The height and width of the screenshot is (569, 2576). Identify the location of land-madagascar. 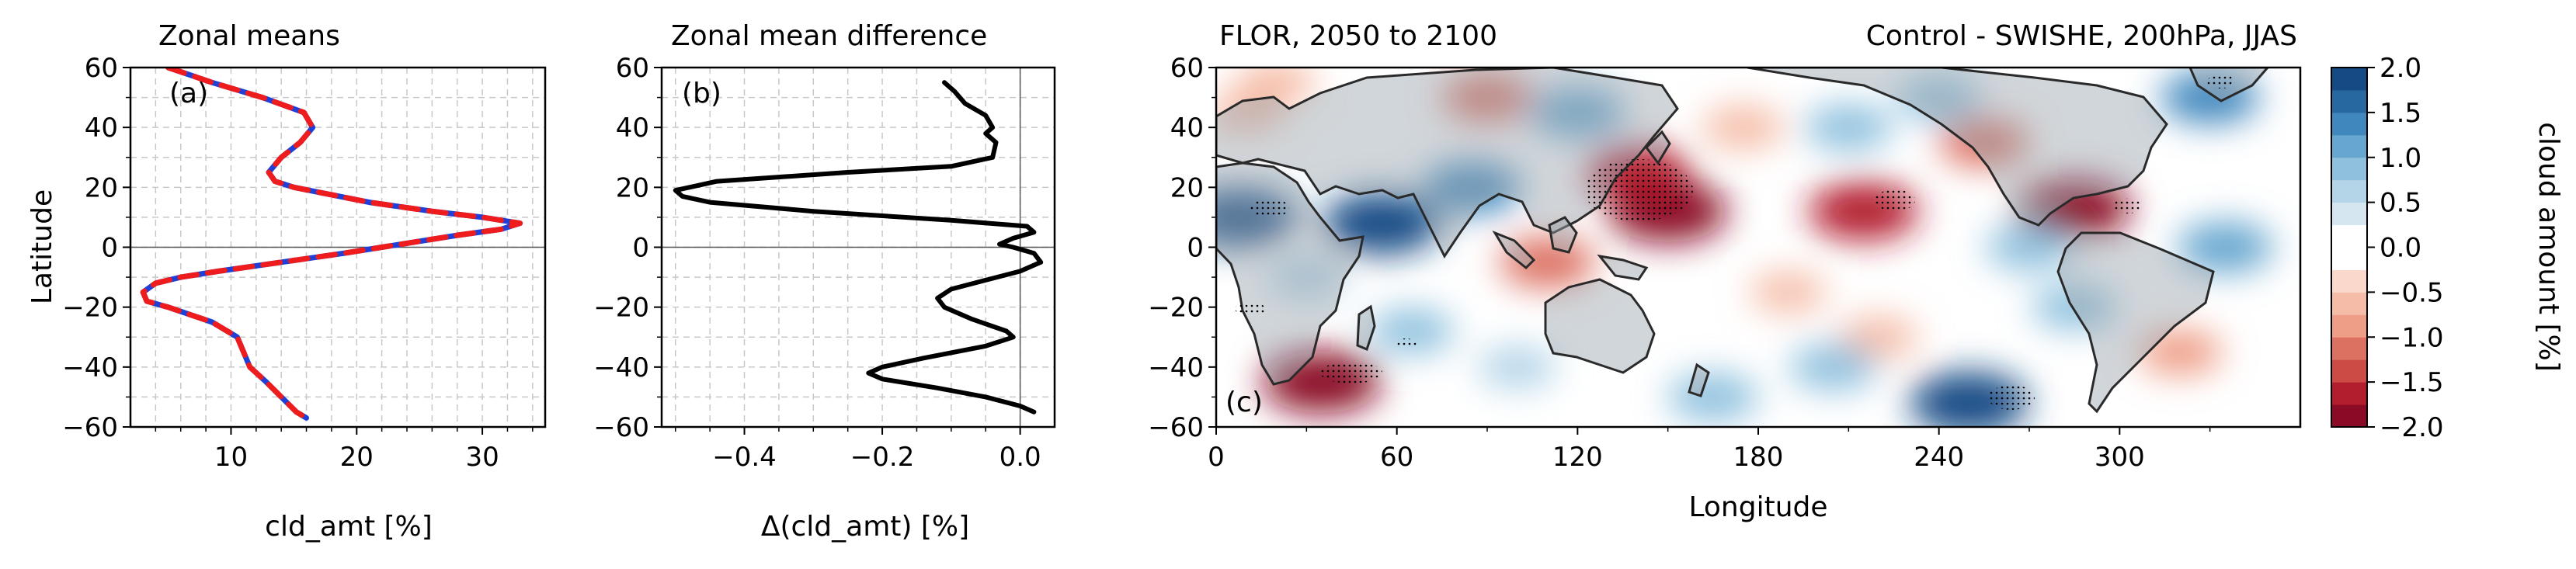
(1366, 328).